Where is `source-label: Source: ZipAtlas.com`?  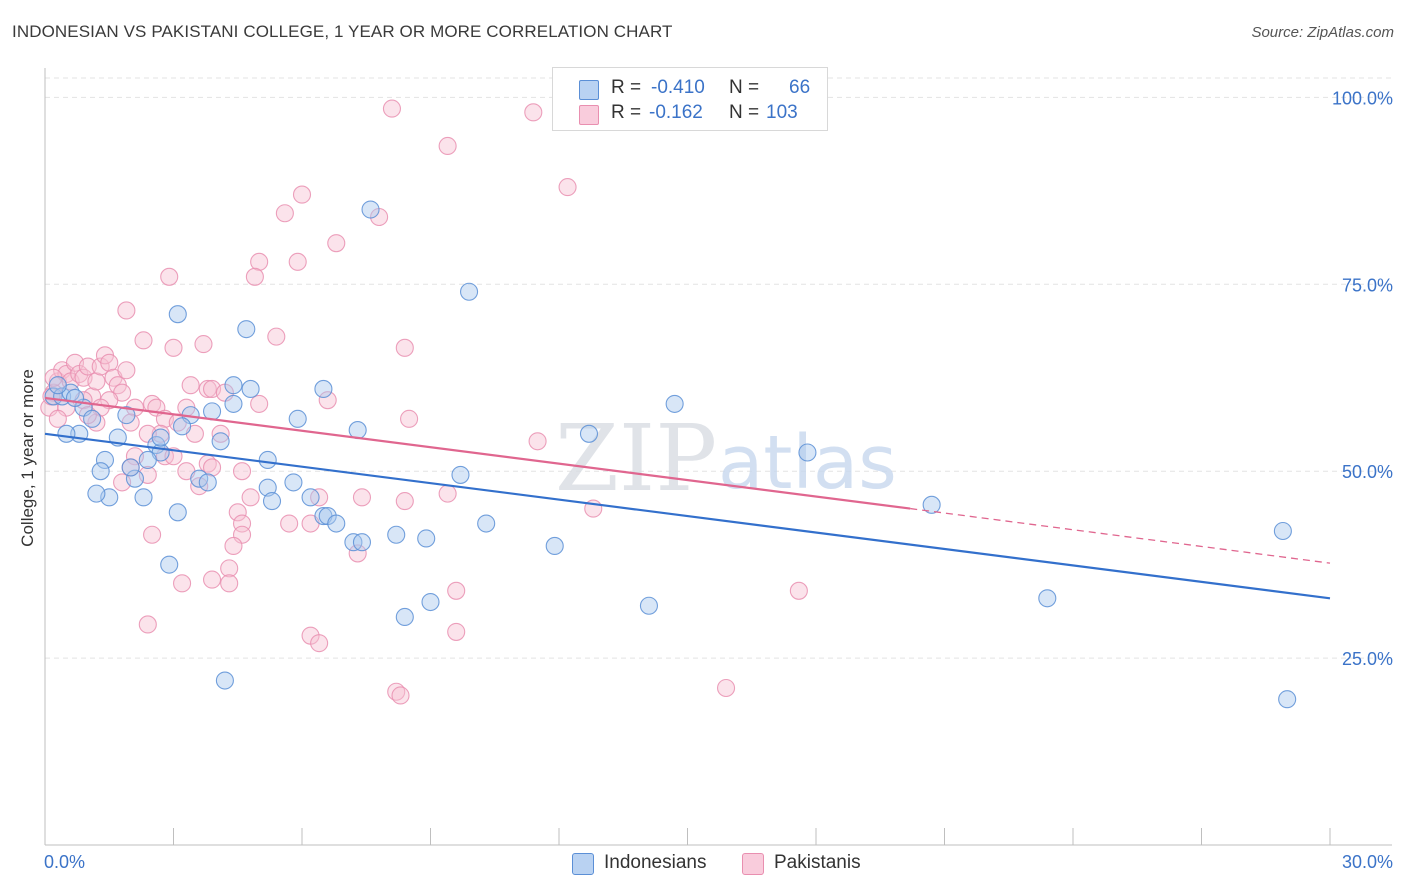 source-label: Source: ZipAtlas.com is located at coordinates (1322, 32).